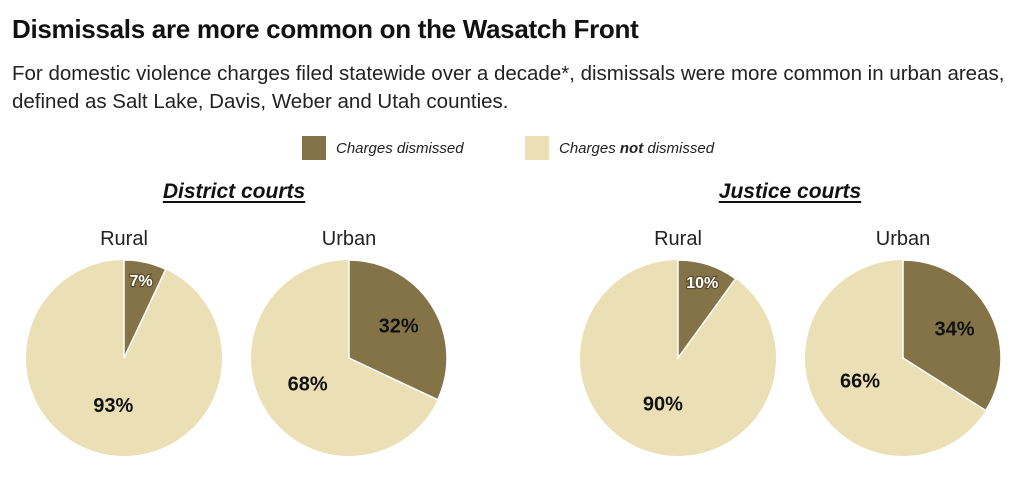 The height and width of the screenshot is (491, 1024). Describe the element at coordinates (955, 330) in the screenshot. I see `pie-label-dismissed-justice-urban: 34%` at that location.